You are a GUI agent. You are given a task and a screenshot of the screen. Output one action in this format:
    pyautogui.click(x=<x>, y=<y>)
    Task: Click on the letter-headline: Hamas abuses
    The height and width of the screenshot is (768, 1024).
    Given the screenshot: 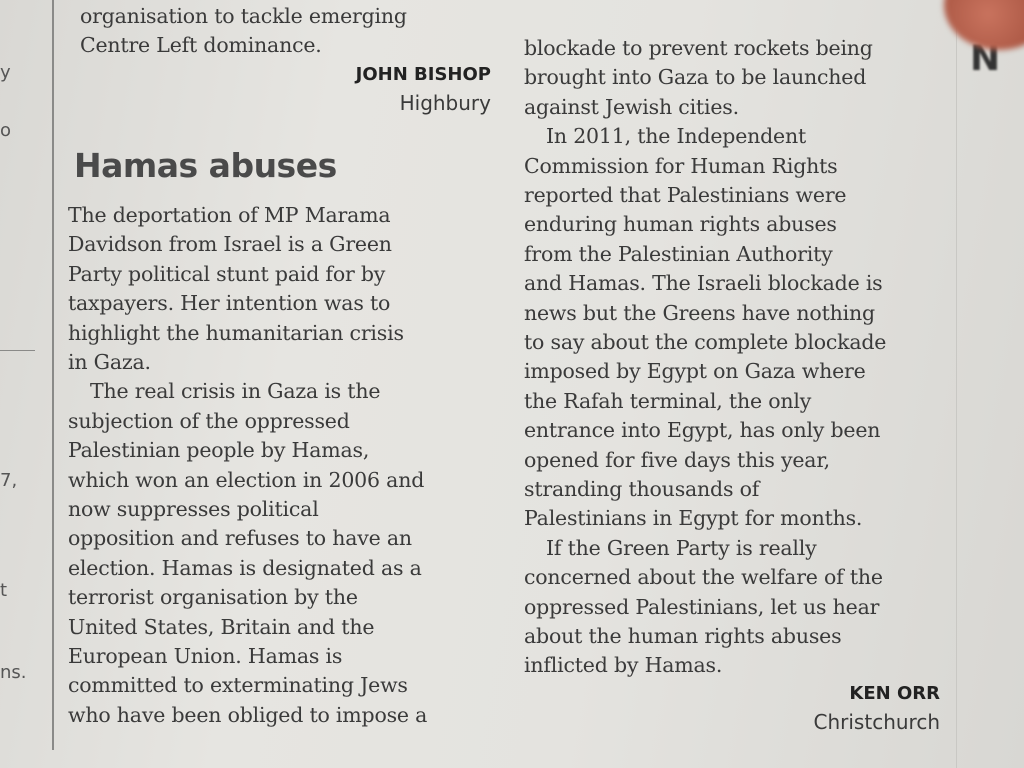 What is the action you would take?
    pyautogui.click(x=205, y=165)
    